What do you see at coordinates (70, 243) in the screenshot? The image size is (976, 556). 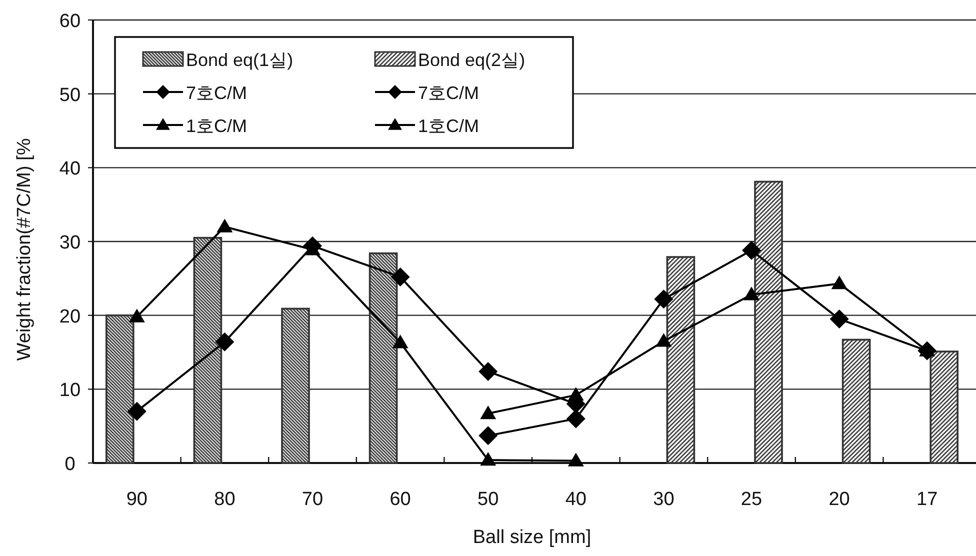 I see `y-tick-label: 30` at bounding box center [70, 243].